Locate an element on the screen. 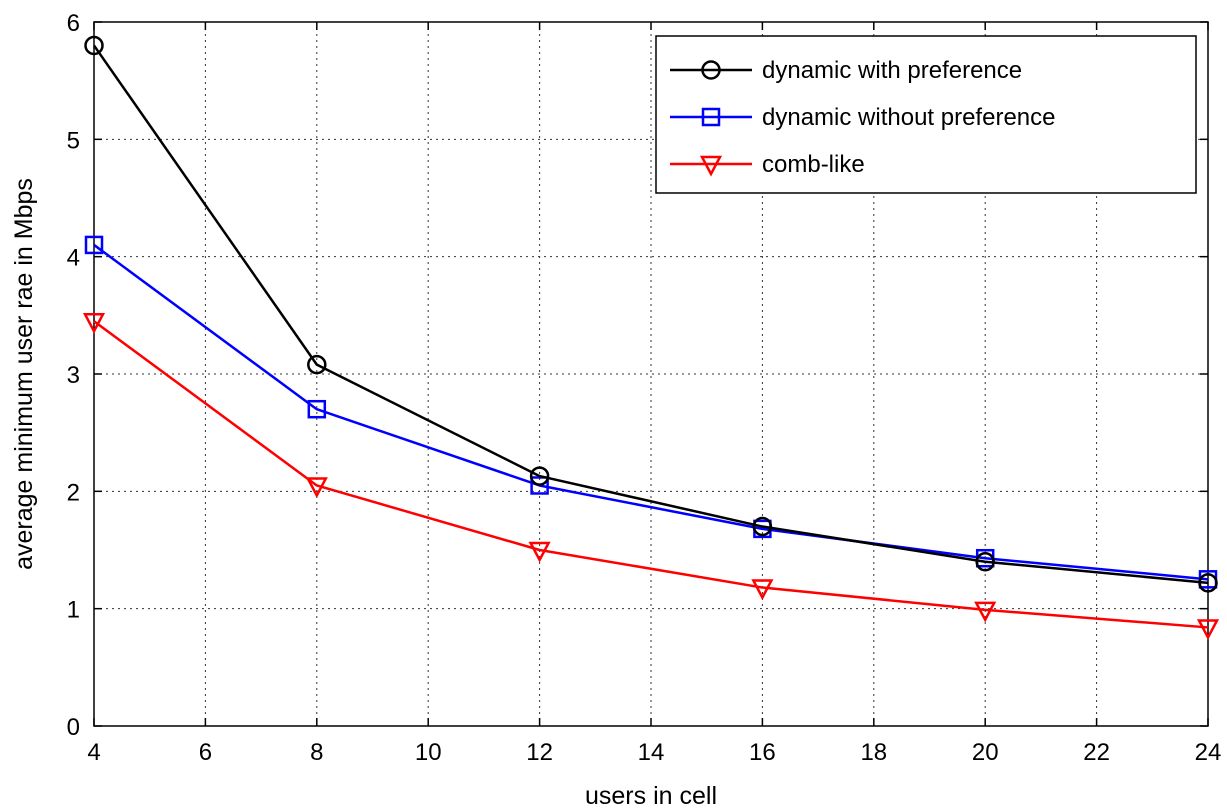 The height and width of the screenshot is (810, 1227). y-tick-label: 1 is located at coordinates (73, 610).